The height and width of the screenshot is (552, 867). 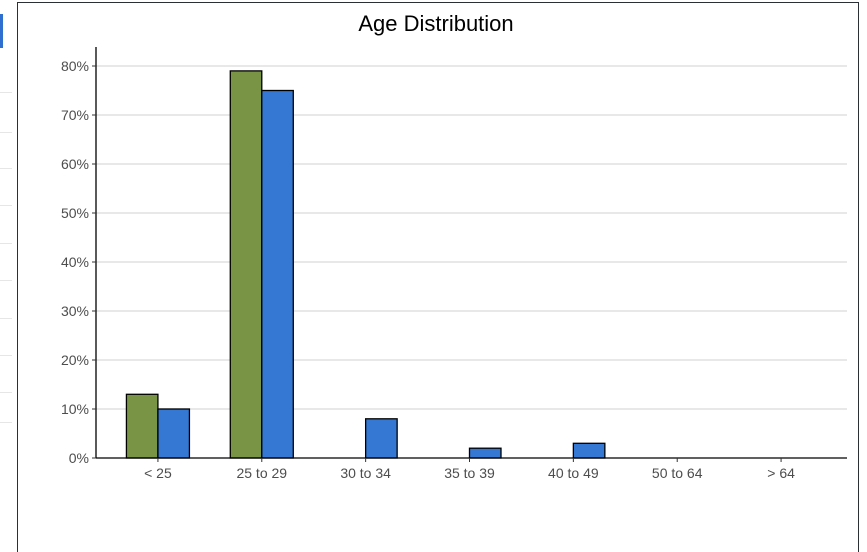 What do you see at coordinates (435, 23) in the screenshot?
I see `chart-title: Age Distribution` at bounding box center [435, 23].